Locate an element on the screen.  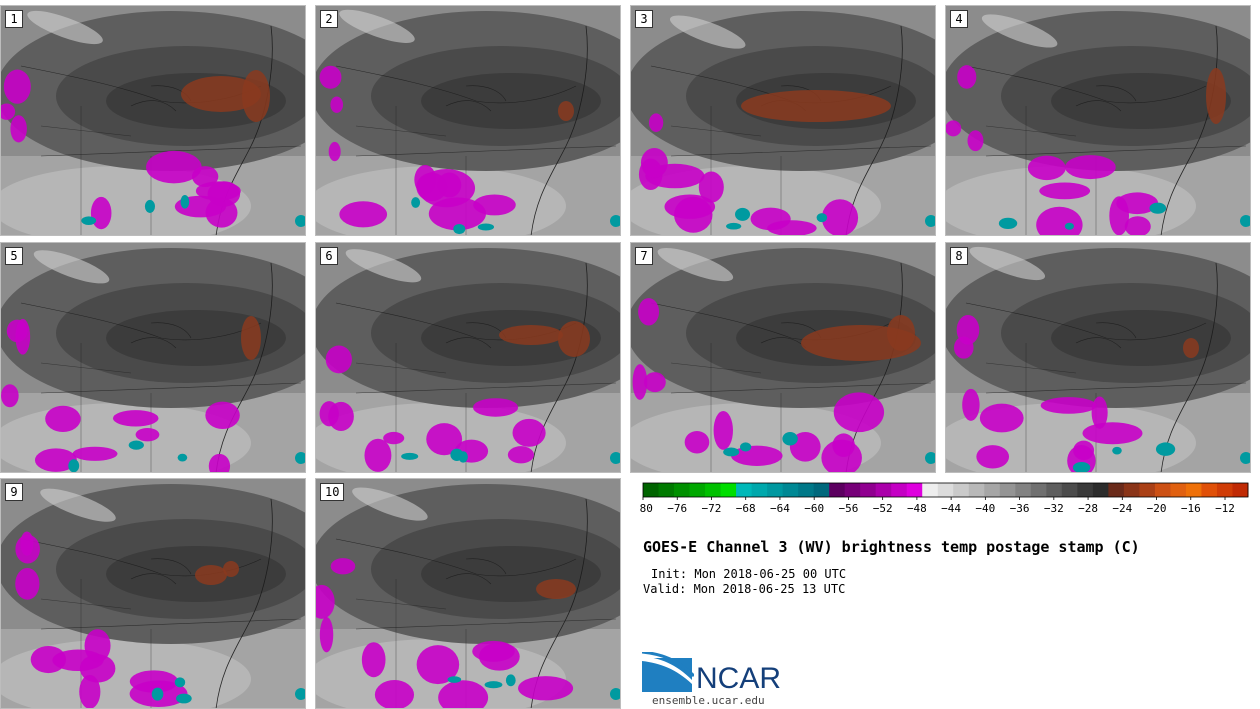
colorbar-tick-label: −20 is located at coordinates (1157, 508).